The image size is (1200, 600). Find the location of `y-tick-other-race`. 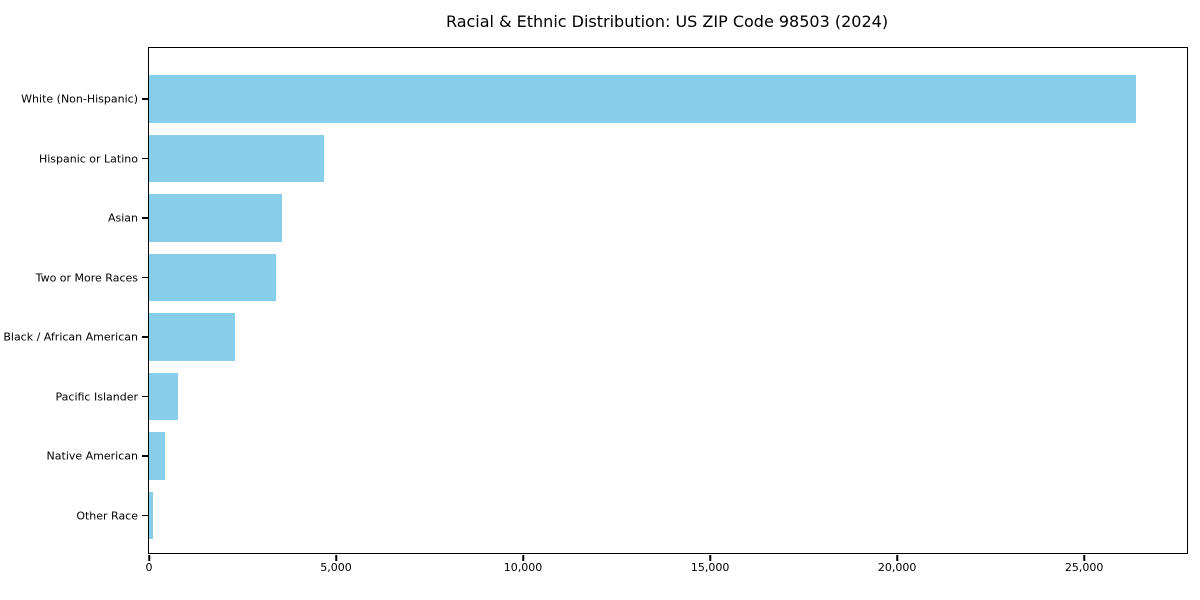

y-tick-other-race is located at coordinates (144, 515).